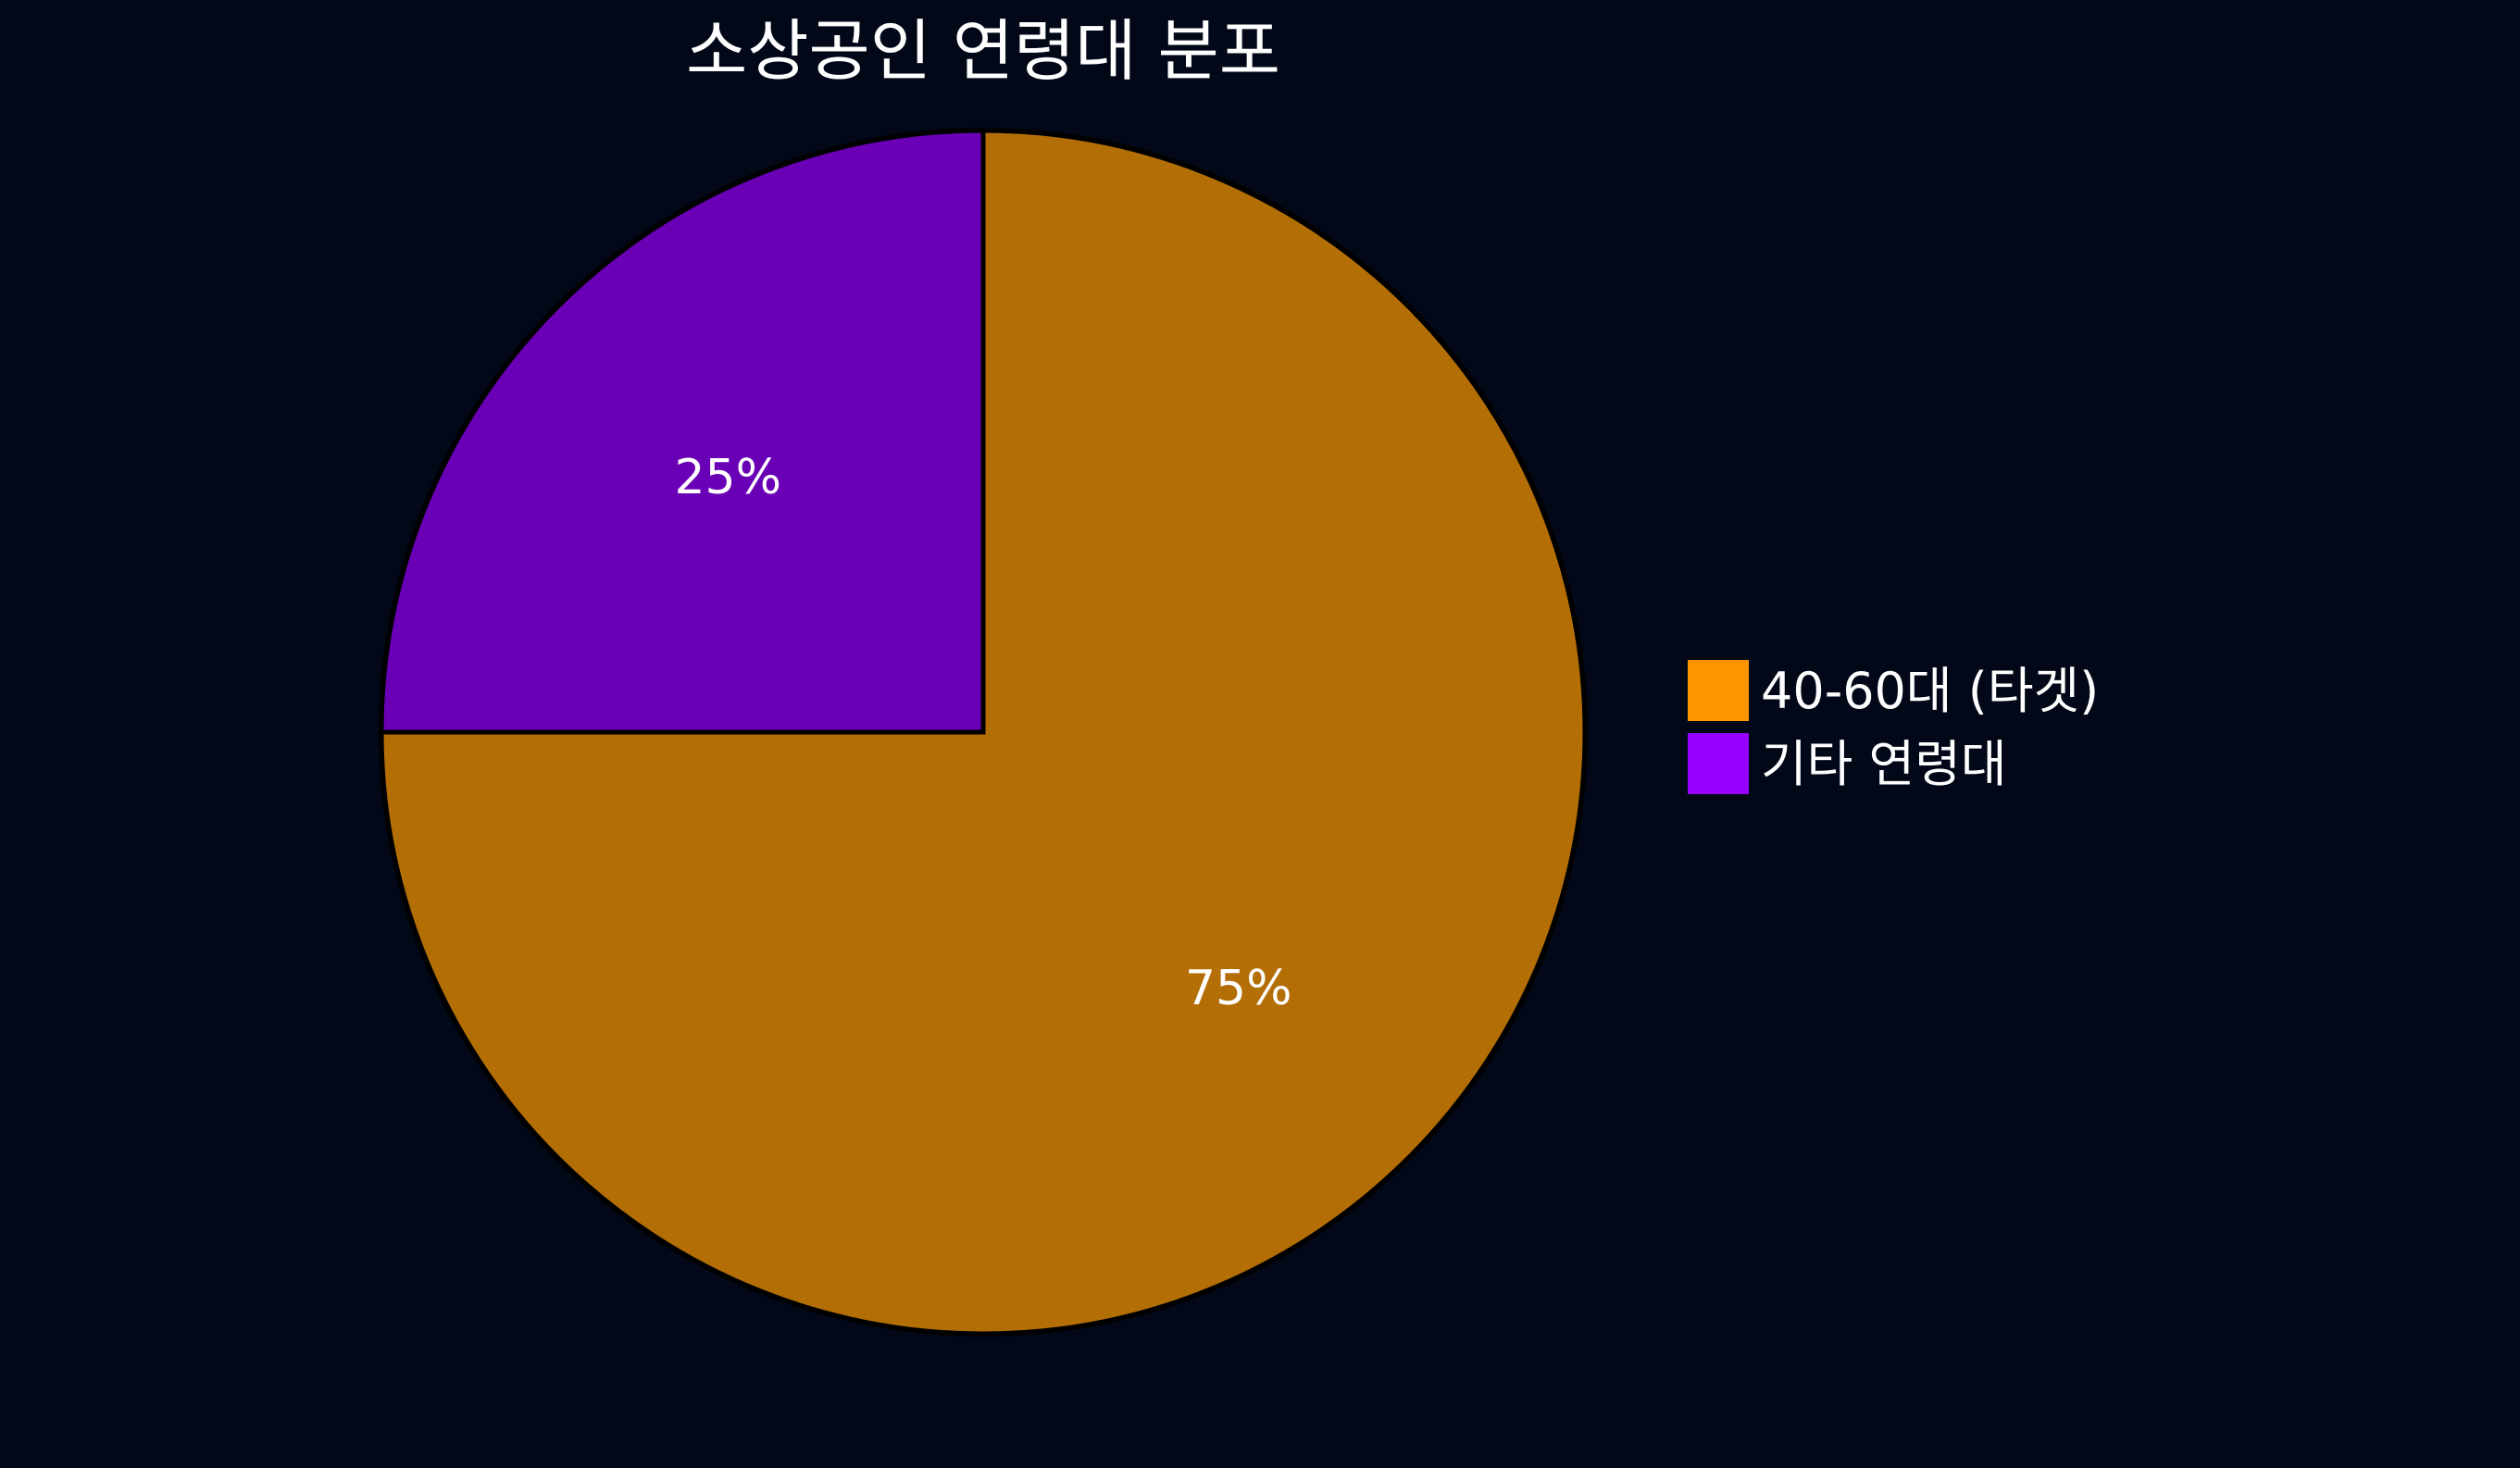 This screenshot has height=1468, width=2520. Describe the element at coordinates (1884, 764) in the screenshot. I see `legend-label: 기타 연령대` at that location.